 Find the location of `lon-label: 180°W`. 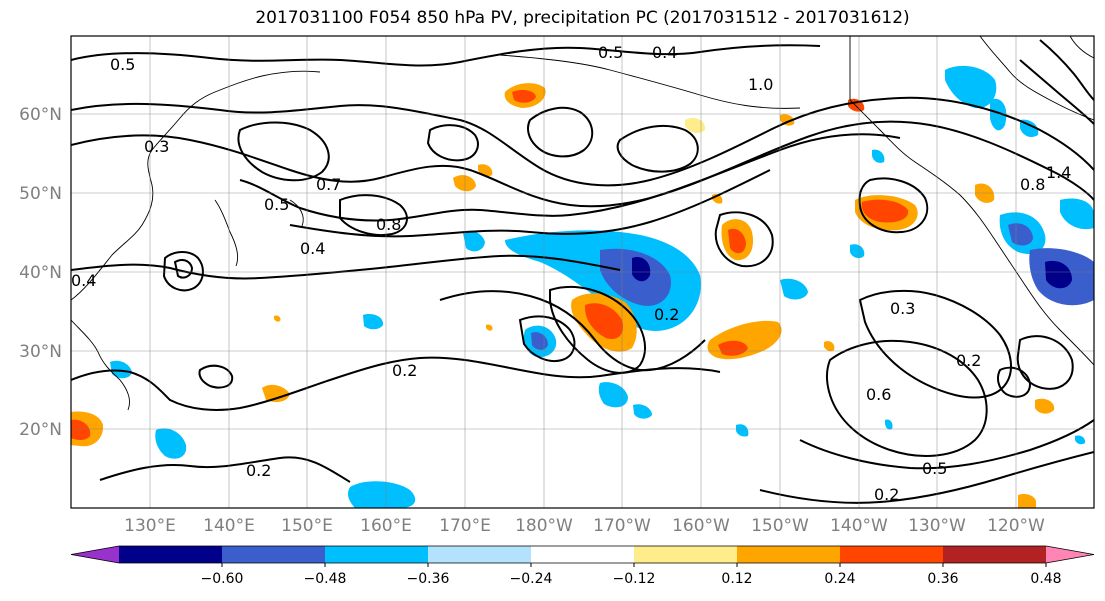

lon-label: 180°W is located at coordinates (544, 526).